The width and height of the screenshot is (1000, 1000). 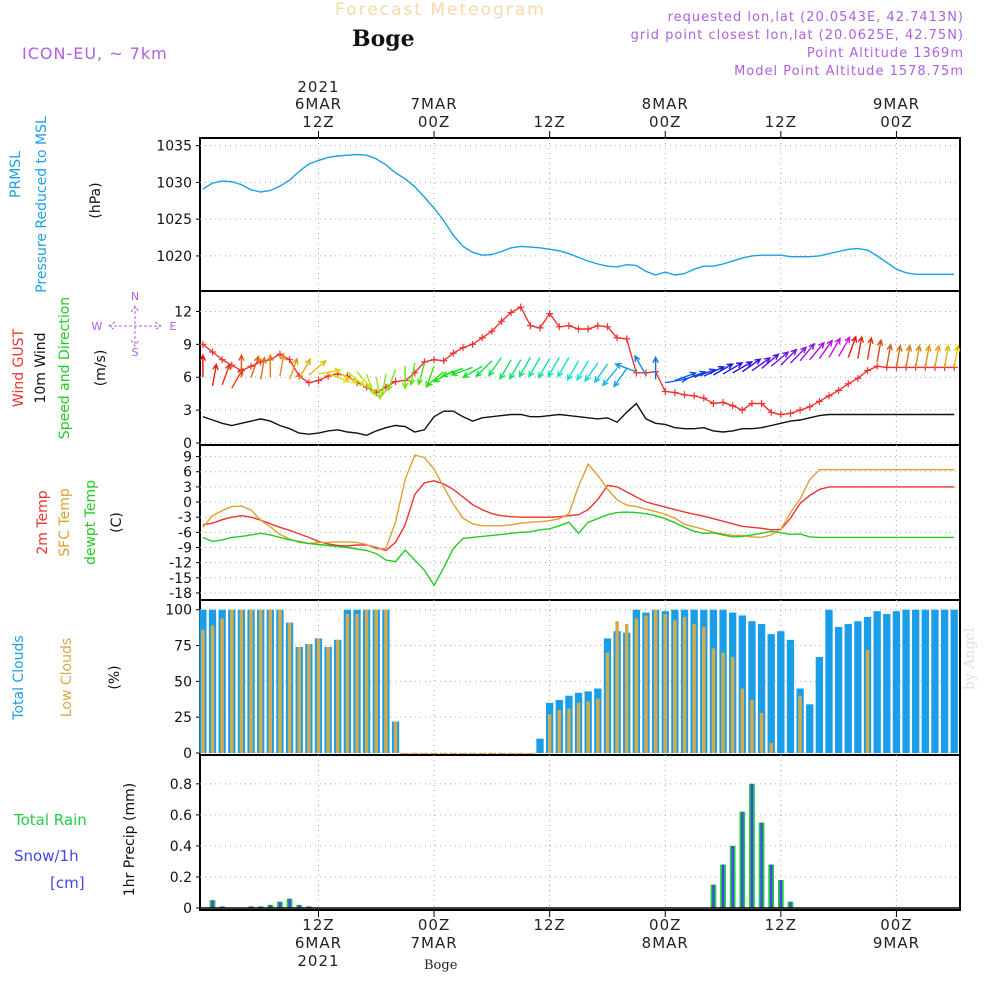 I want to click on model-altitude: Model Point Altitude 1578.75m, so click(x=849, y=71).